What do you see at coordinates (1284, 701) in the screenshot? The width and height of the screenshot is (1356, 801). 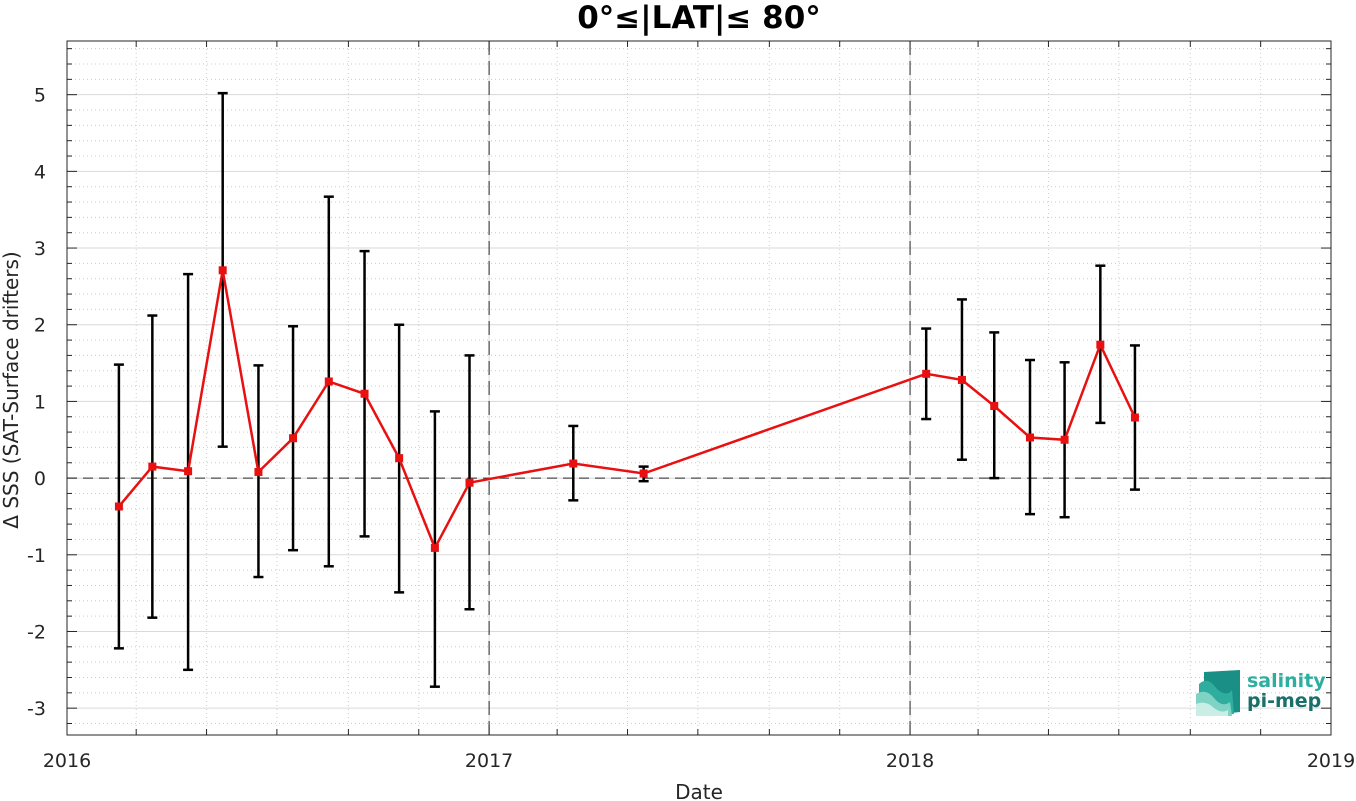 I see `logo-line-2: pi-mep` at bounding box center [1284, 701].